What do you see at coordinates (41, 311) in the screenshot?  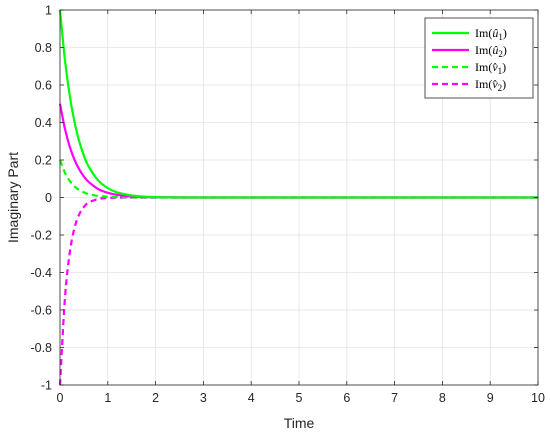 I see `y-tick-label: -0.6` at bounding box center [41, 311].